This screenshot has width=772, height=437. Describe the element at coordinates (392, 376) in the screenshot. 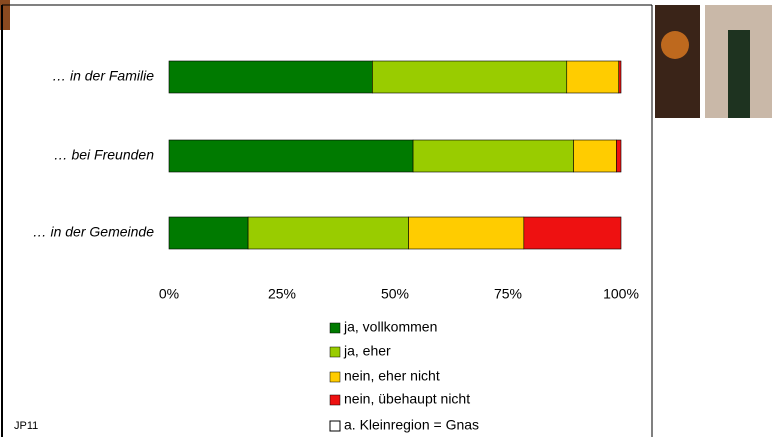

I see `legend-label: nein, eher nicht` at that location.